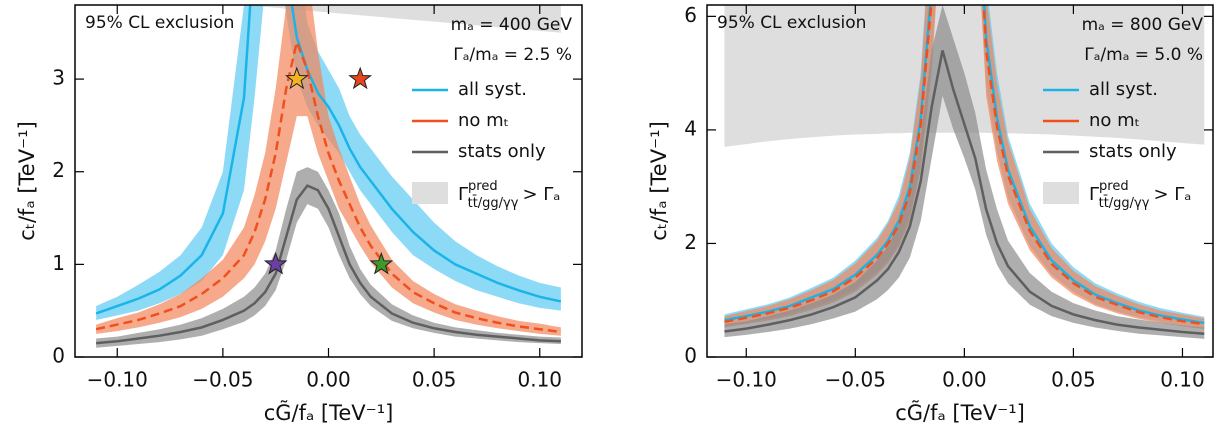 The height and width of the screenshot is (435, 1232). I want to click on y-tick-label: 3, so click(58, 78).